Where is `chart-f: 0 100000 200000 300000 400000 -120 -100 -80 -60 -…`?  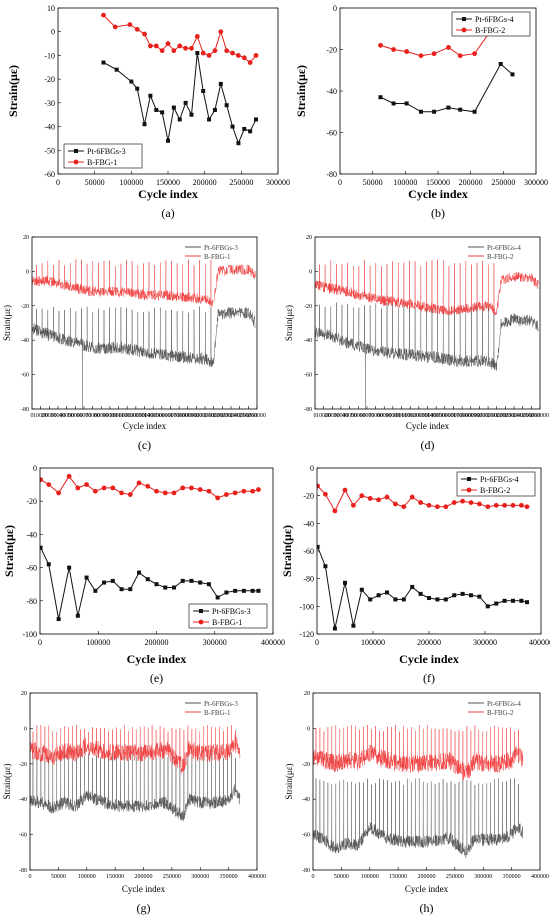
chart-f: 0 100000 200000 300000 400000 -120 -100 -80 -60 -… is located at coordinates (415, 574).